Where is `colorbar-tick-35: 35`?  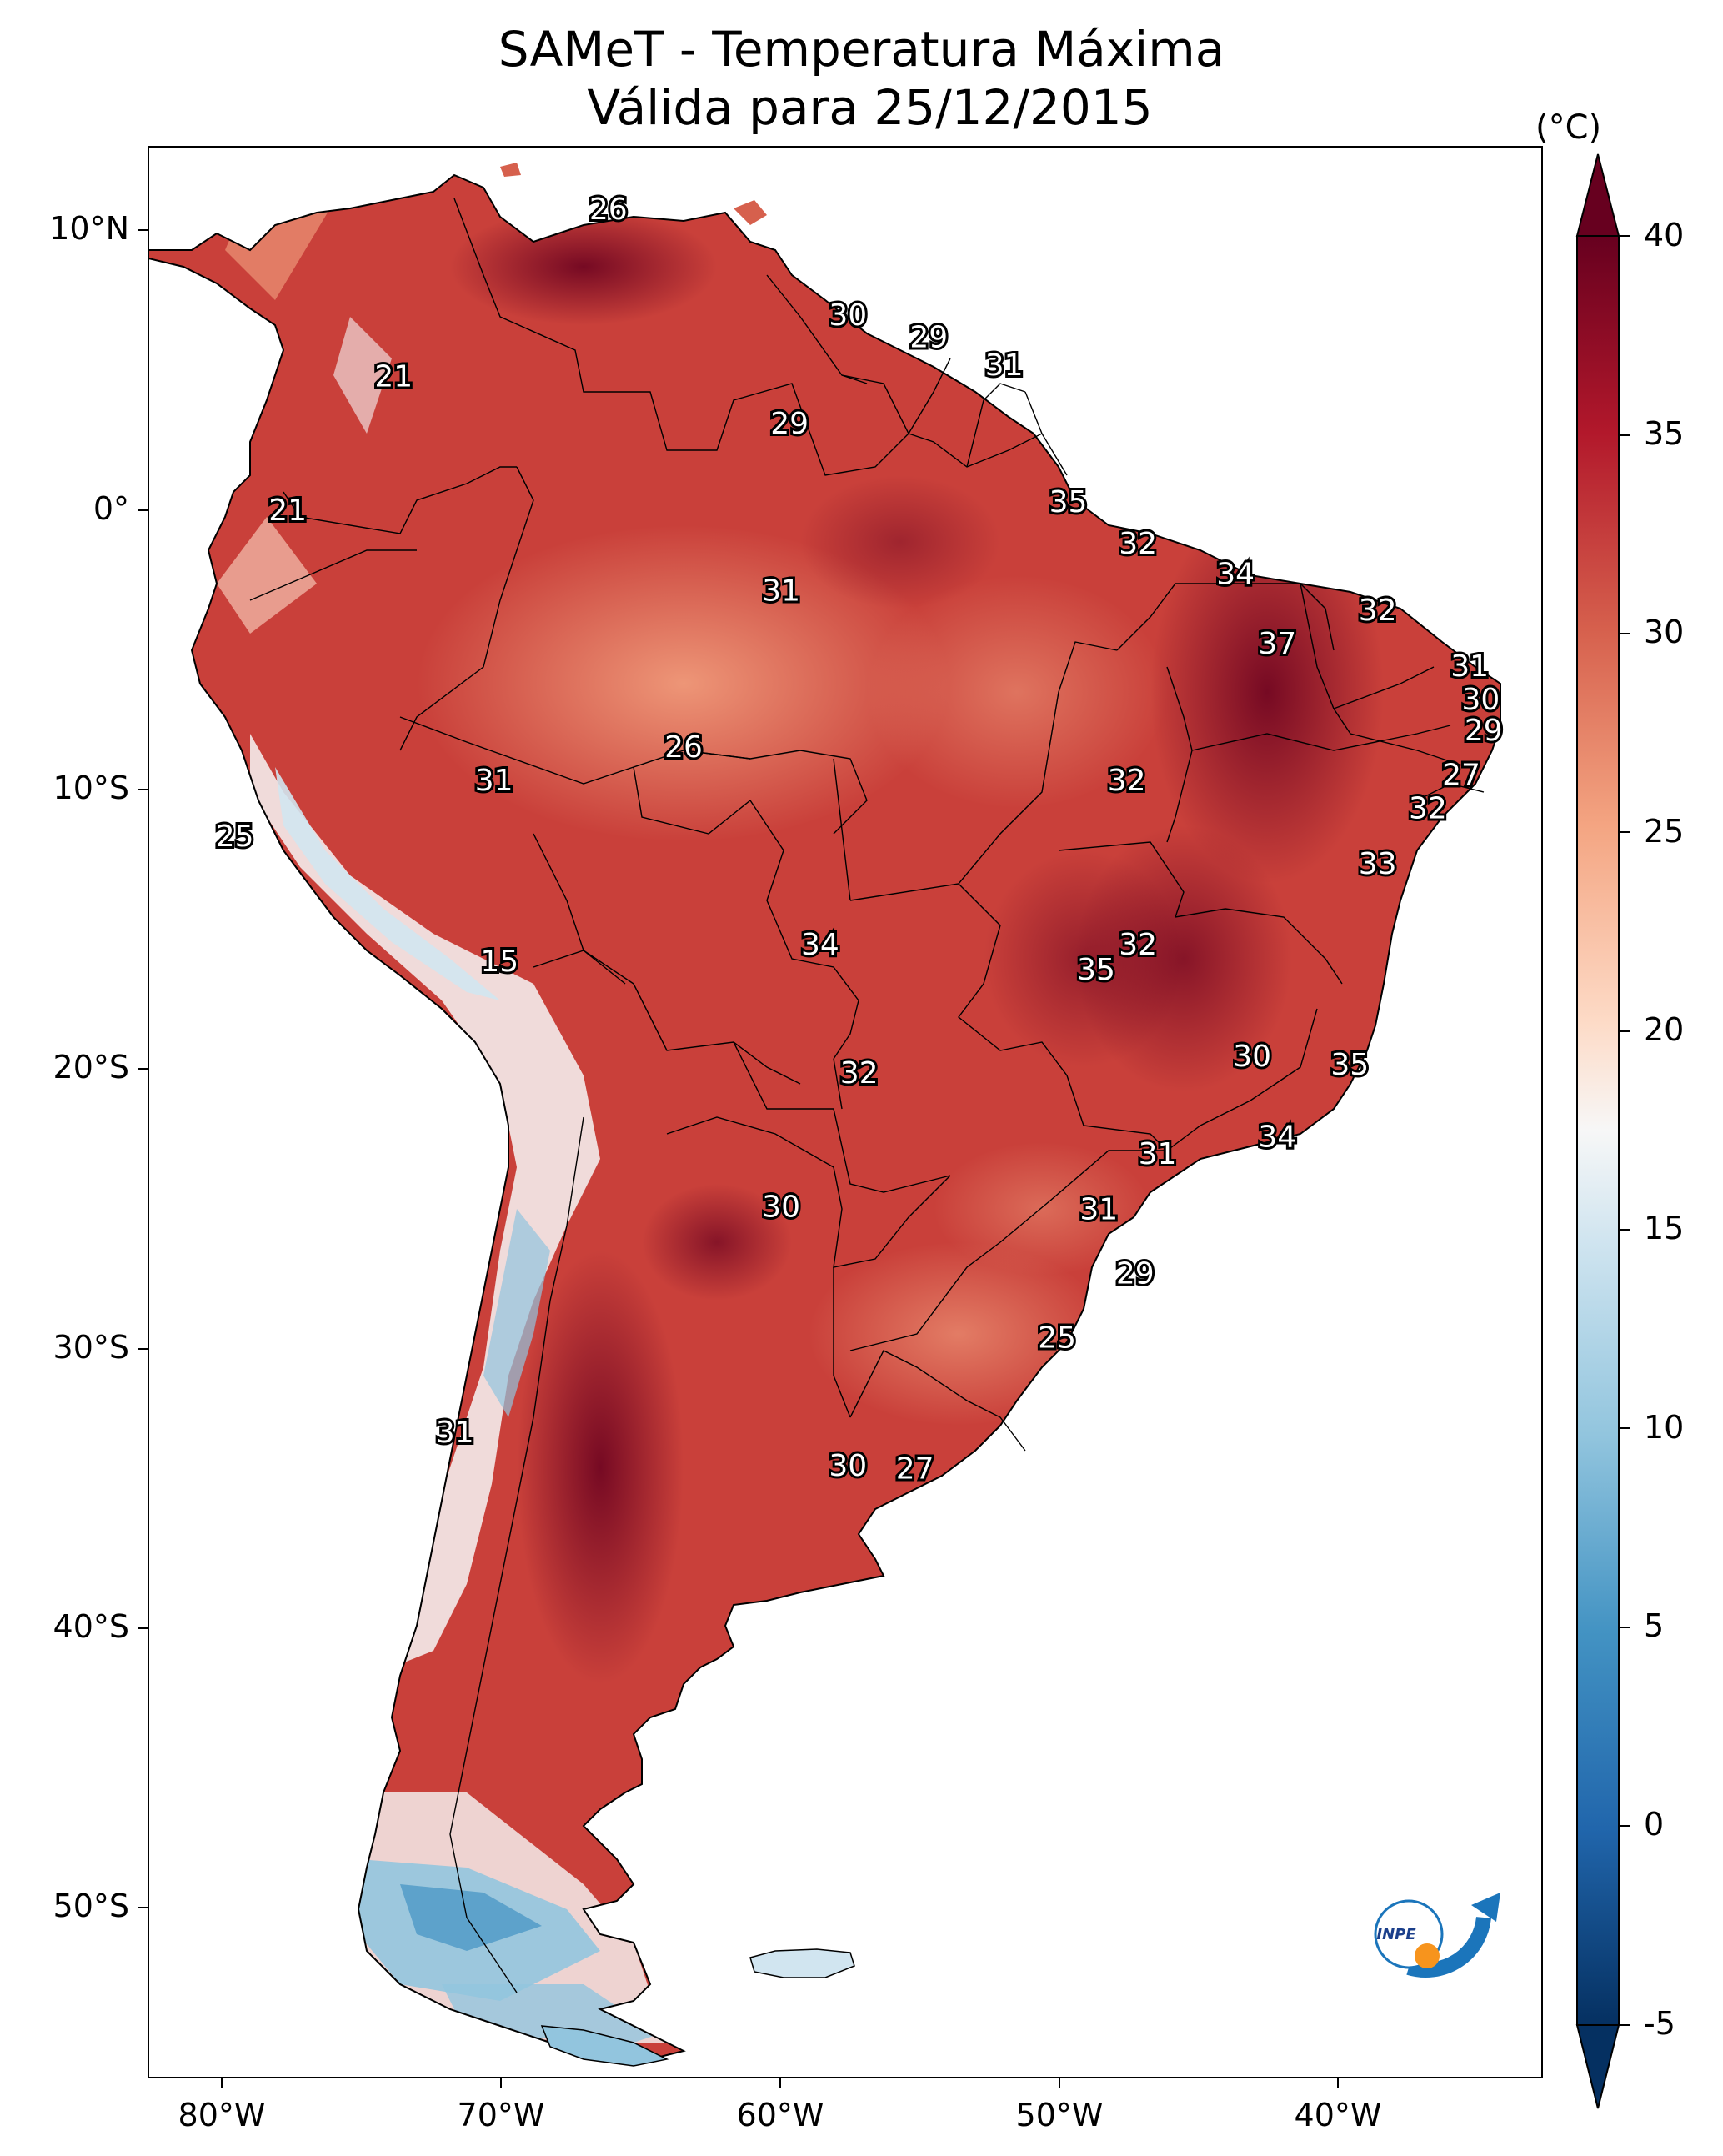
colorbar-tick-35: 35 is located at coordinates (1664, 433).